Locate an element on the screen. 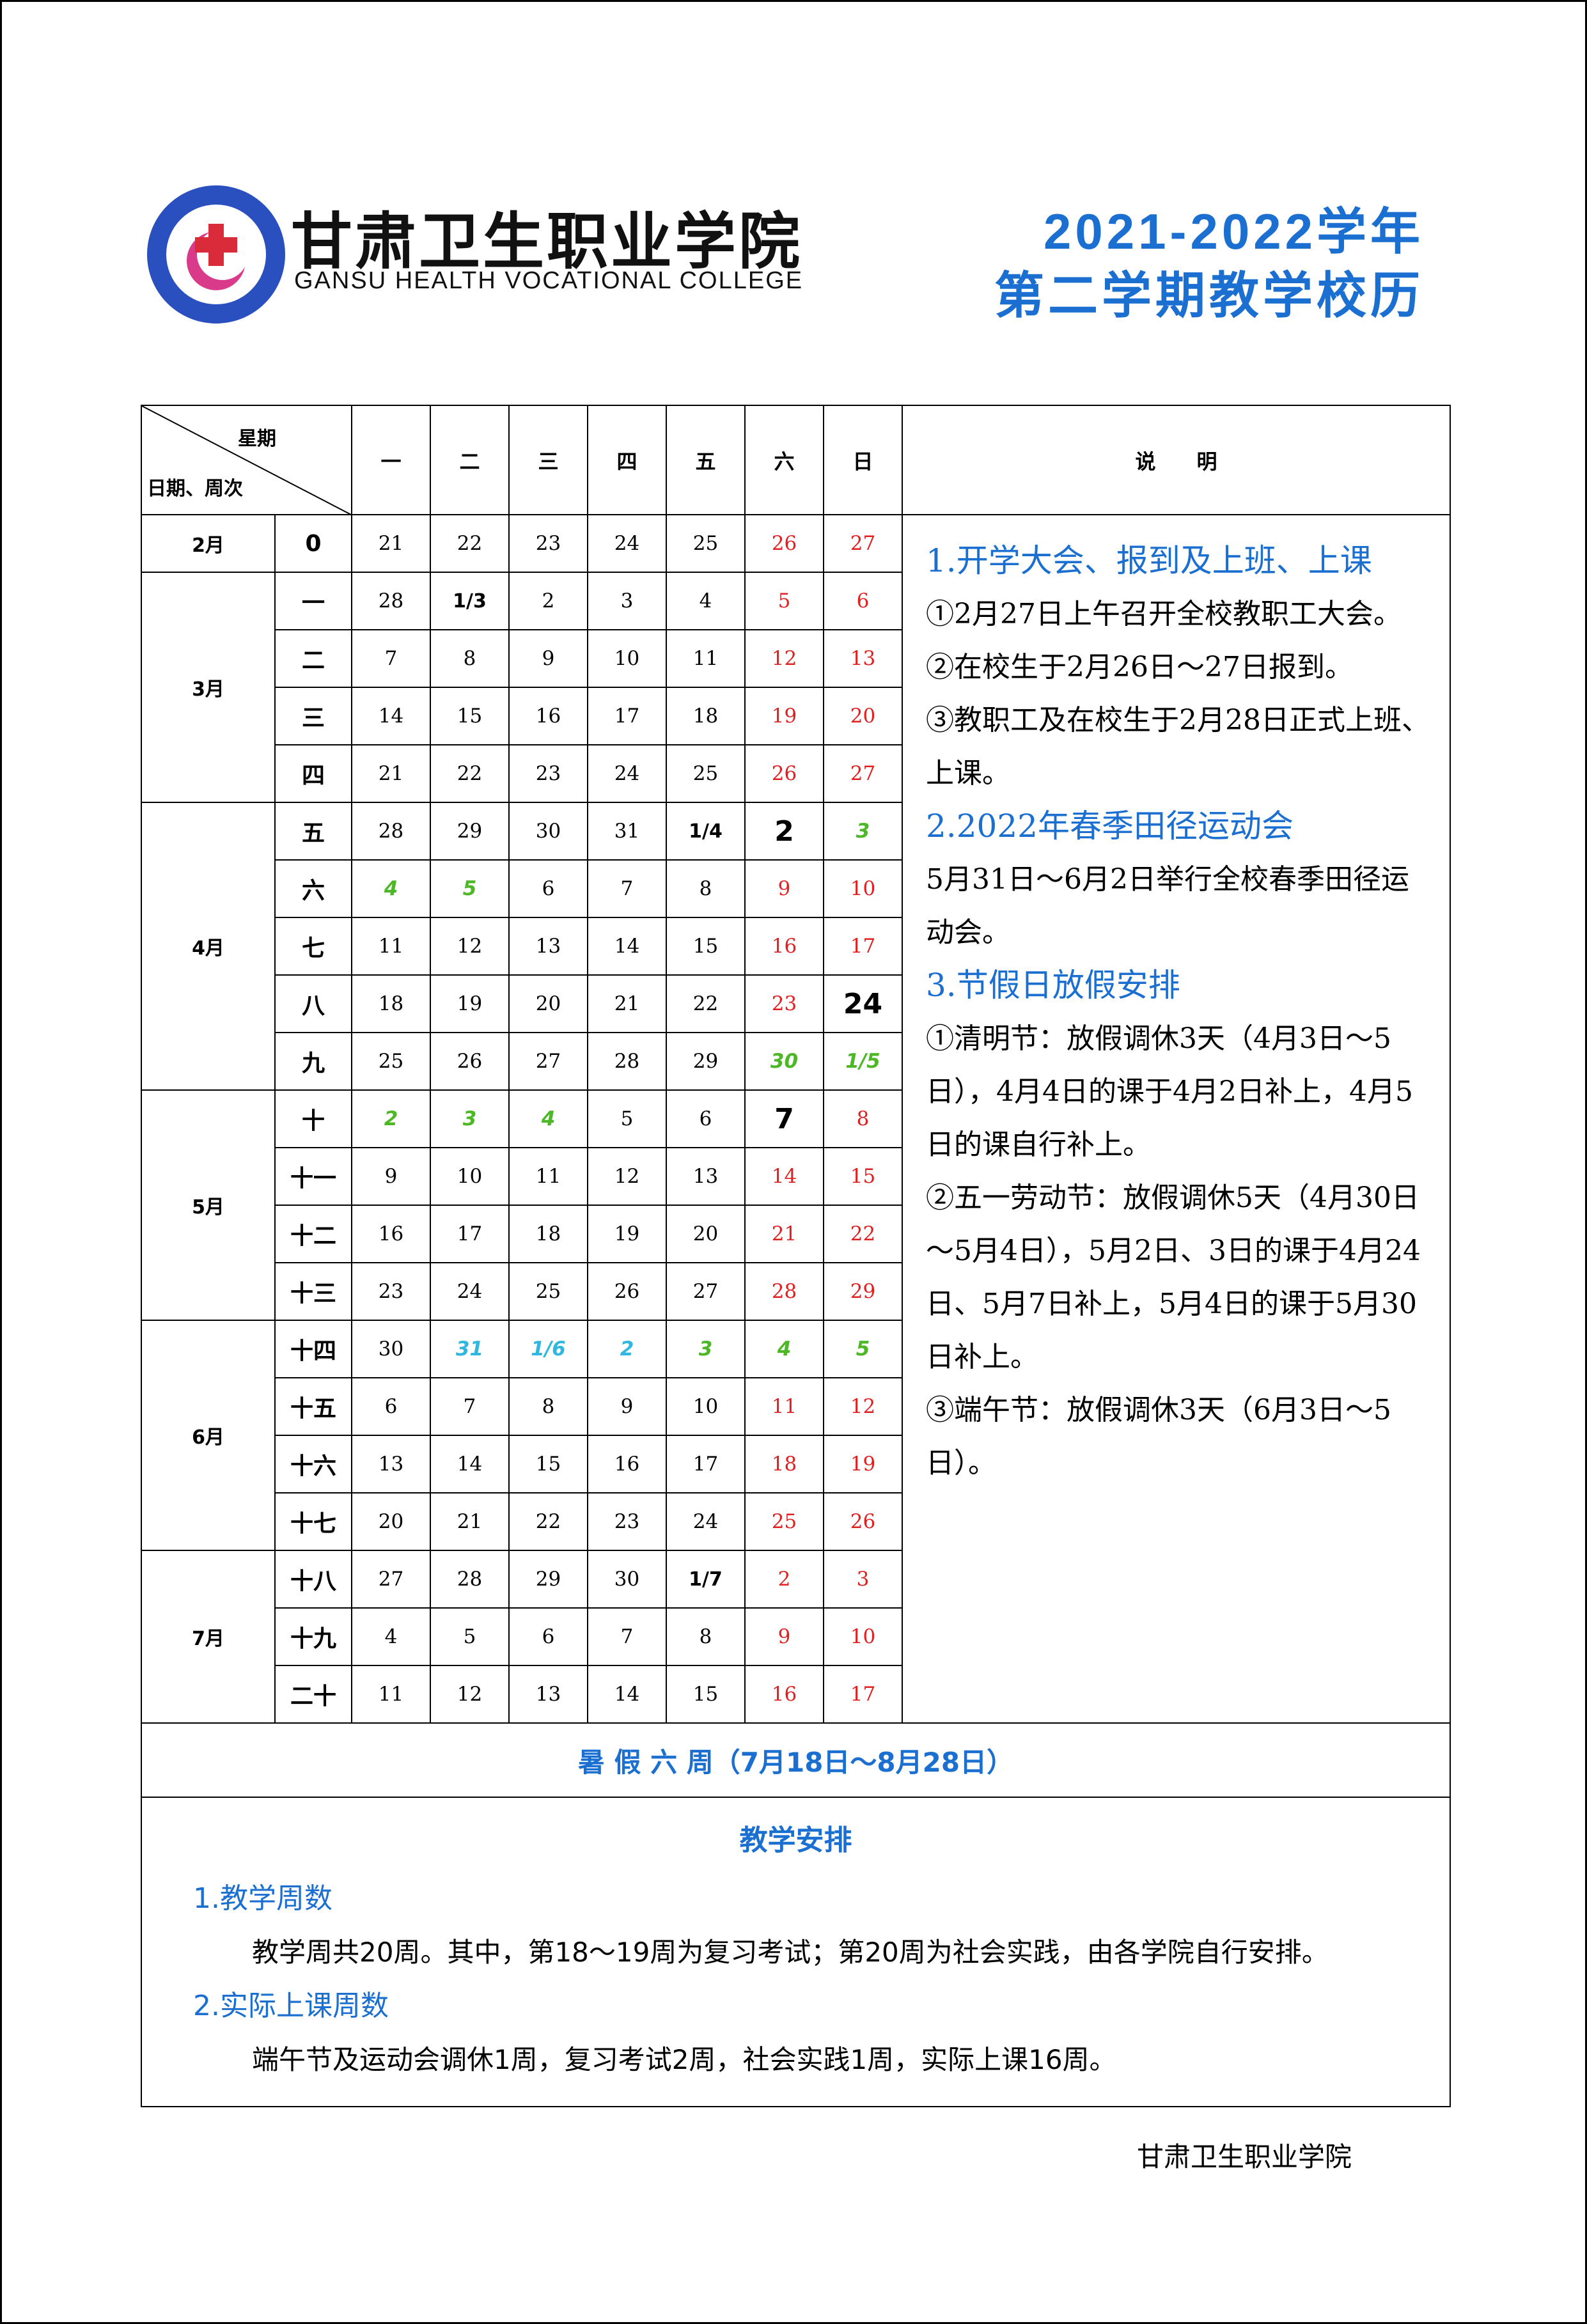 The width and height of the screenshot is (1587, 2324). week-row: 3月一 28 1/3 2 3 4 5 6 is located at coordinates (795, 687).